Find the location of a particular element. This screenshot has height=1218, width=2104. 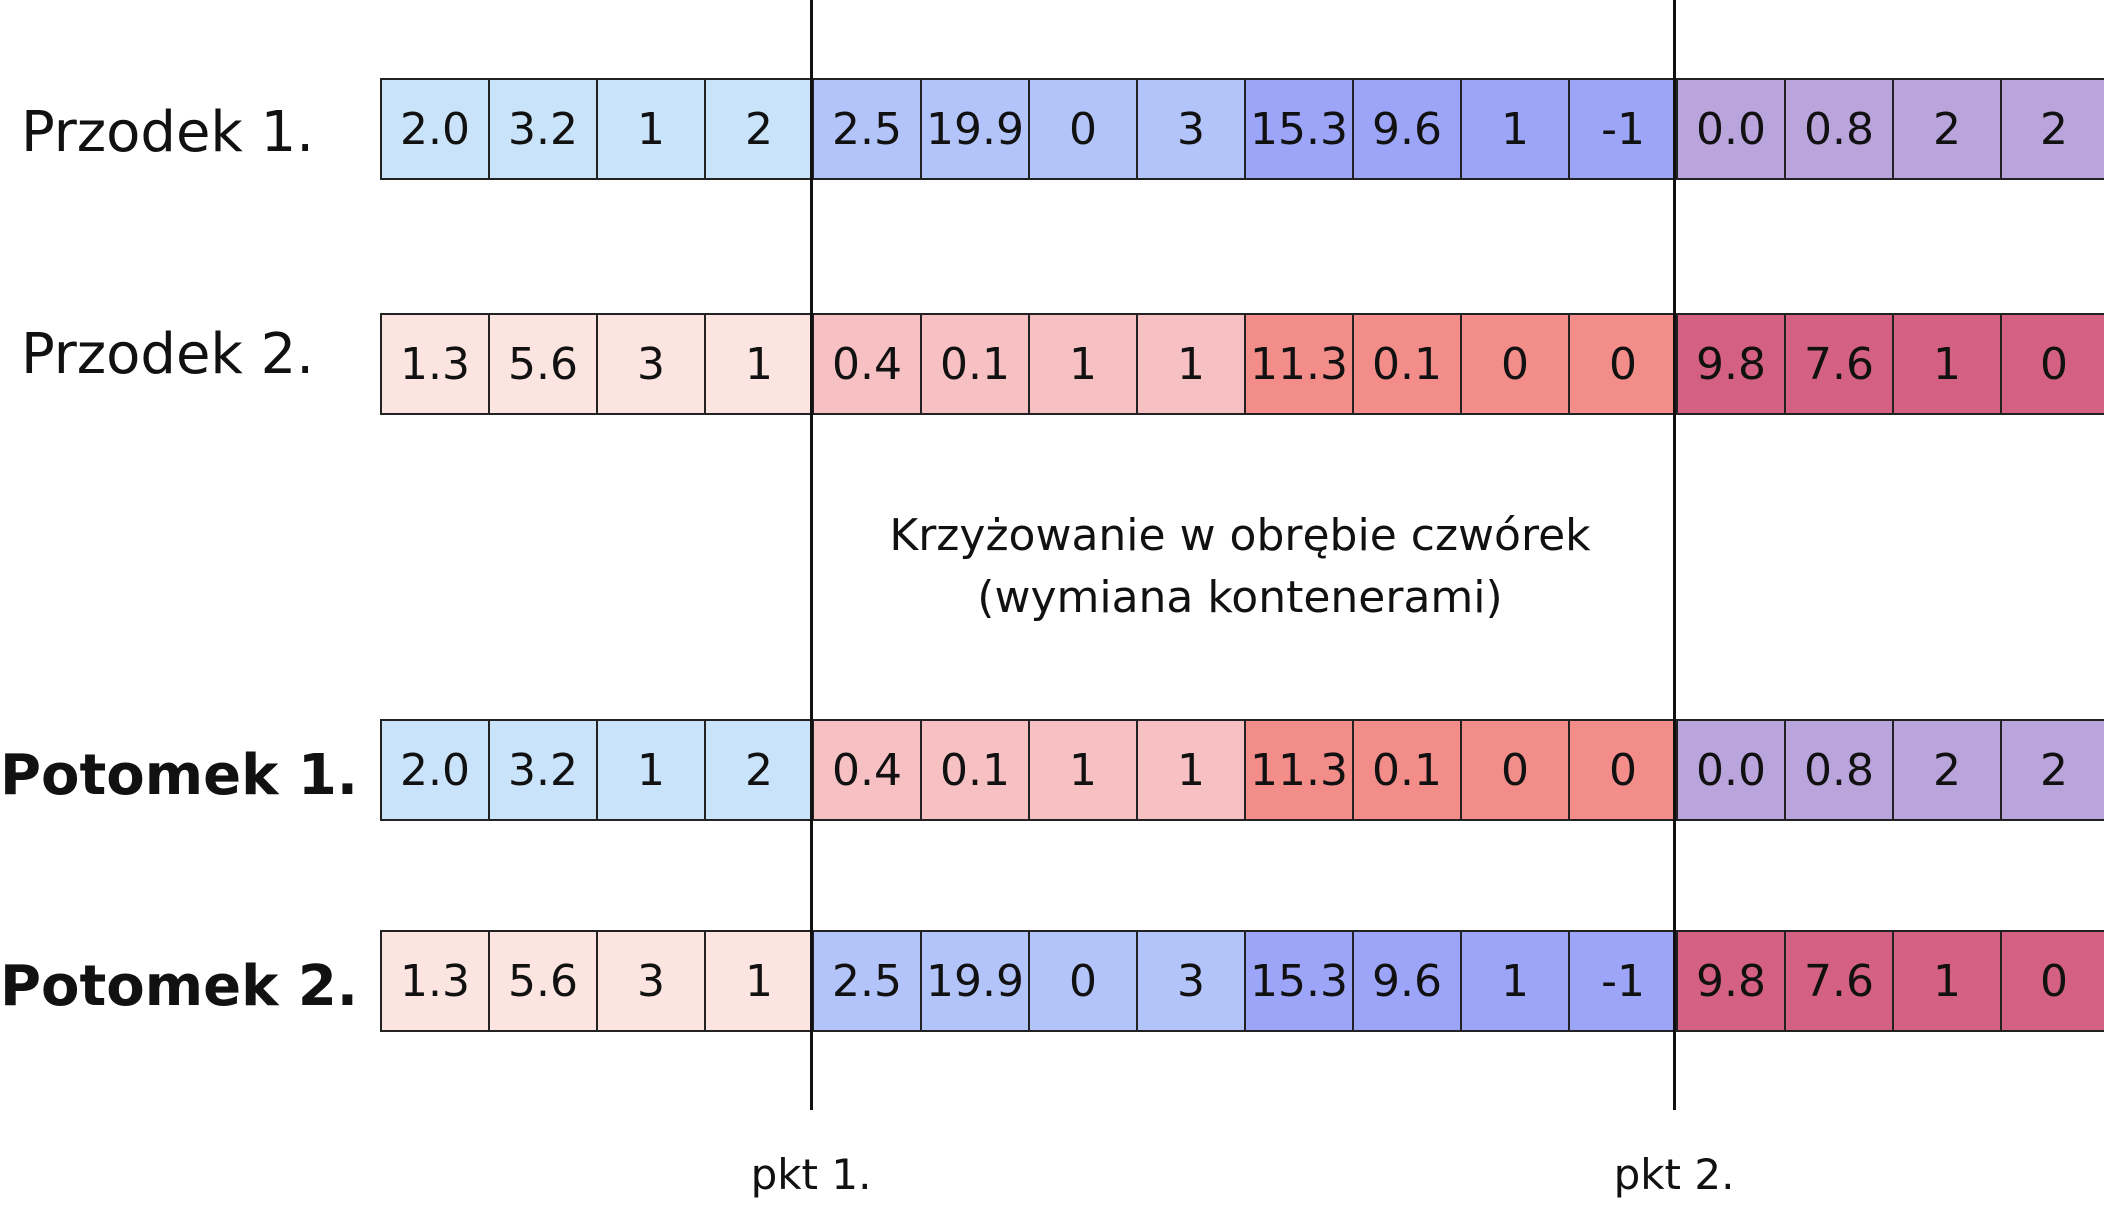

row-label-potomek-1: Potomek 1. is located at coordinates (179, 775).